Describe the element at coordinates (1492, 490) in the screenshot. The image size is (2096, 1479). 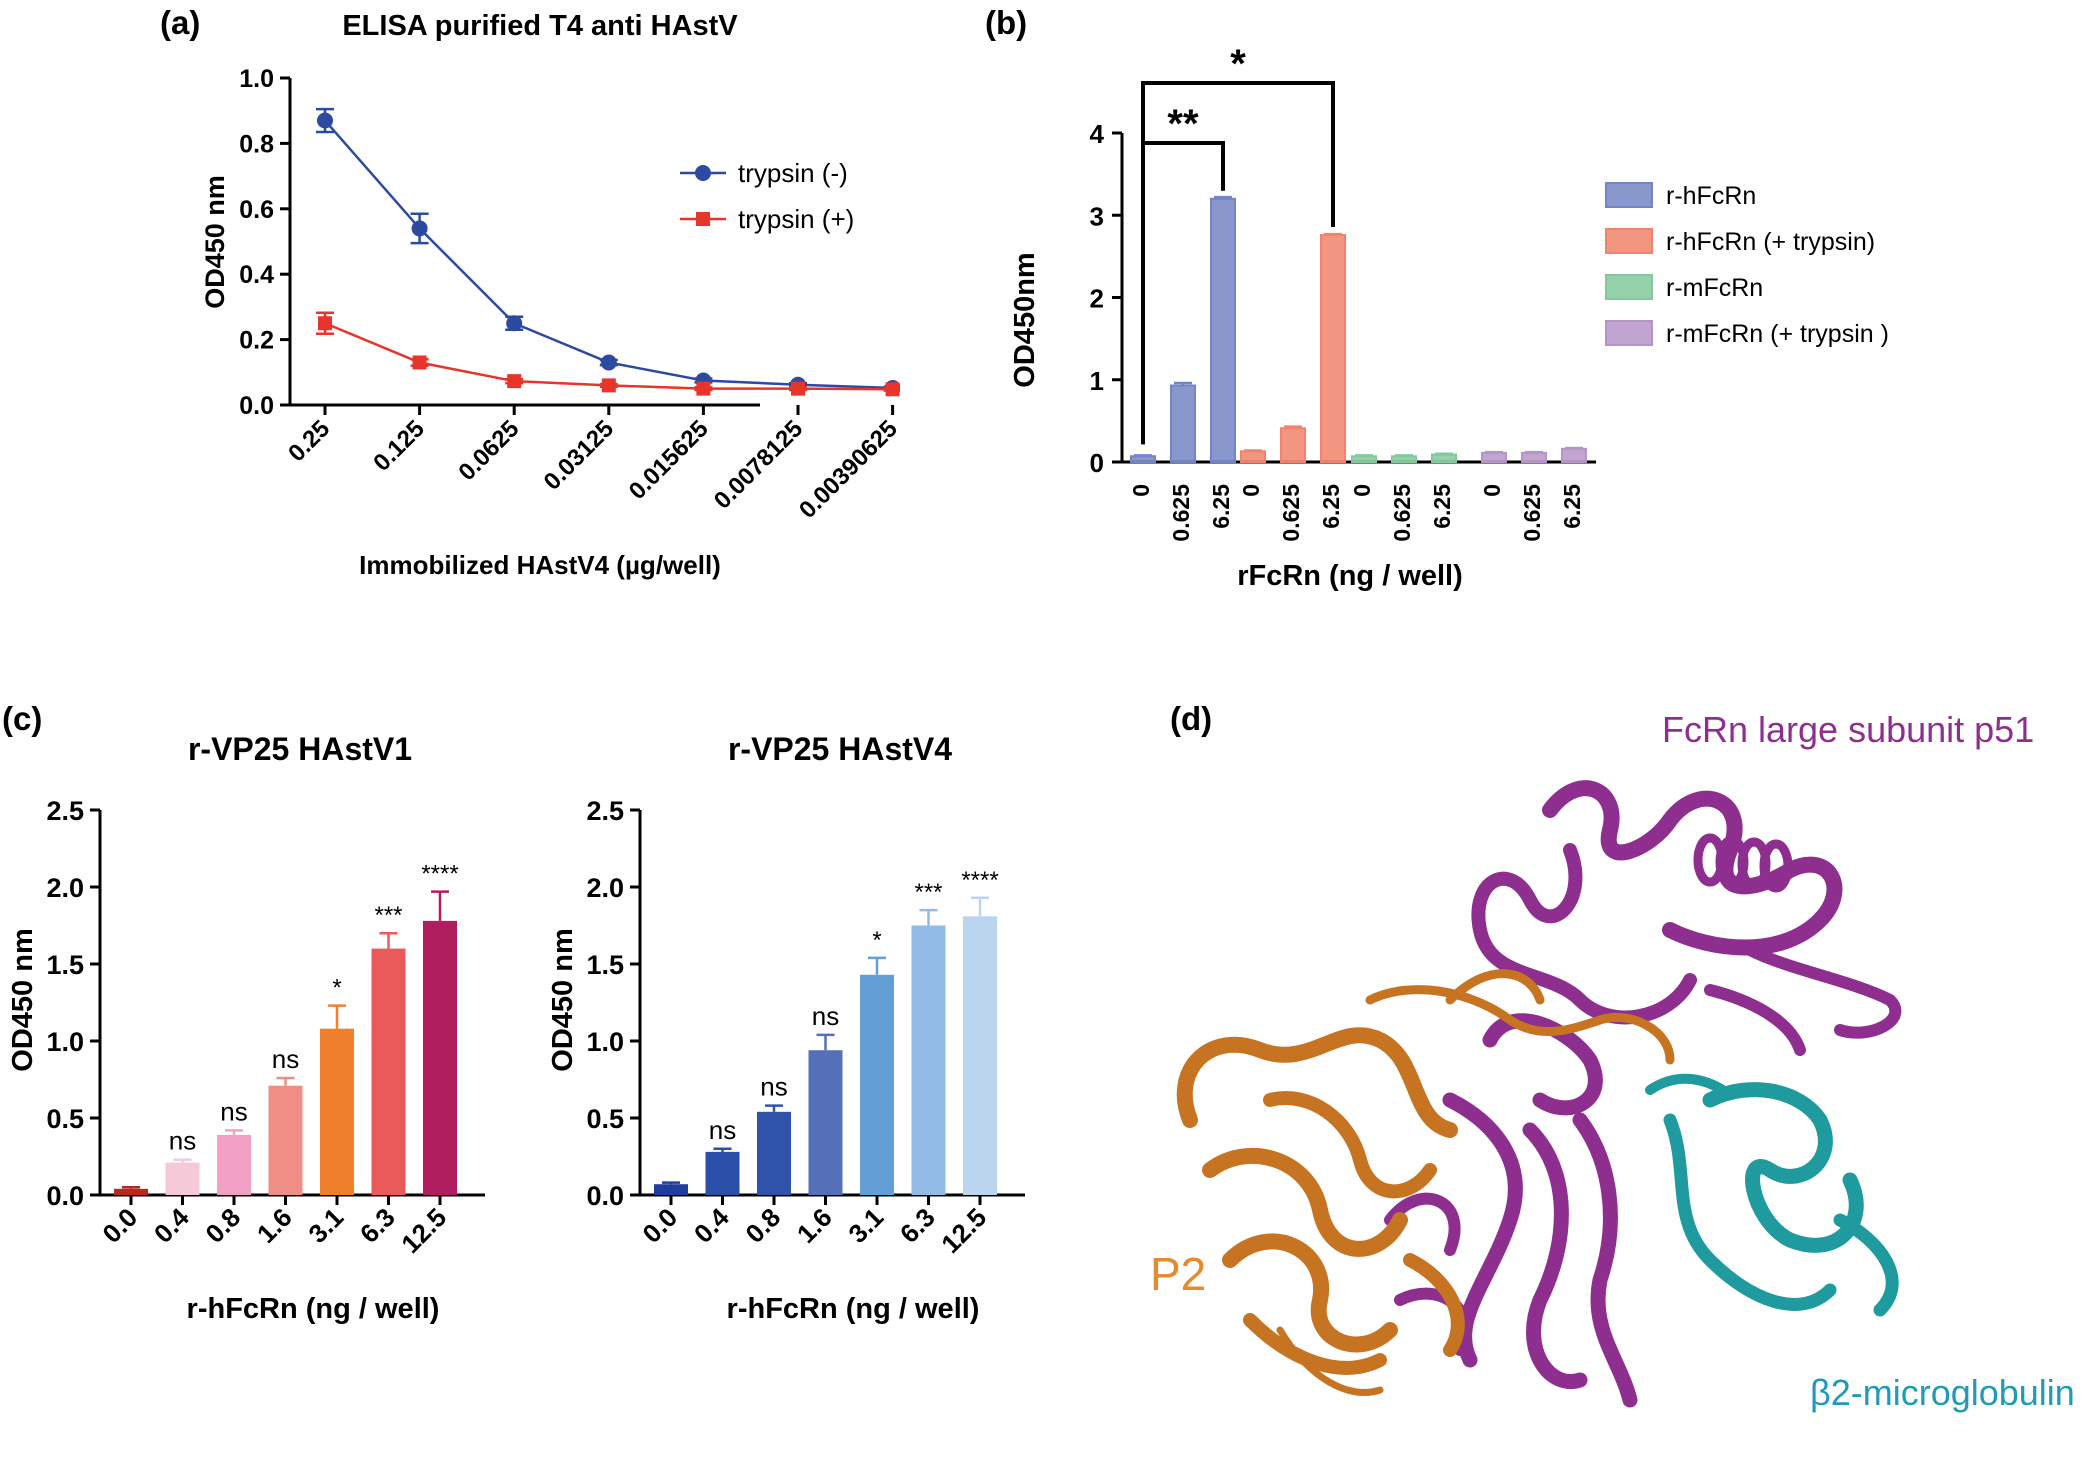
I see `chart-b-x-tick-label: 0` at that location.